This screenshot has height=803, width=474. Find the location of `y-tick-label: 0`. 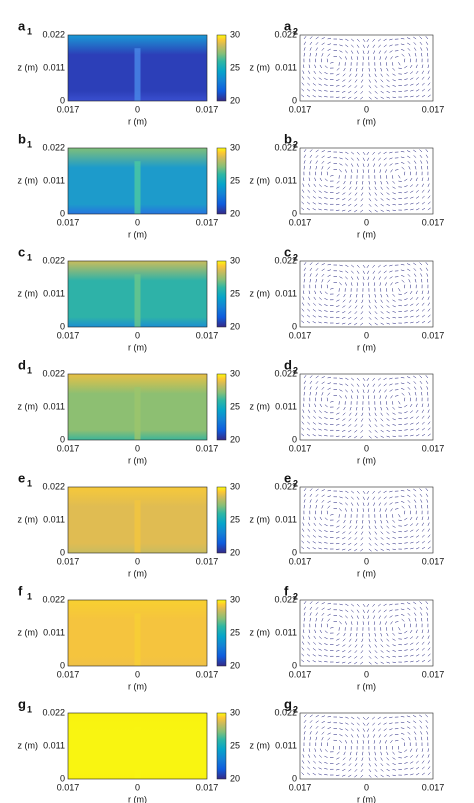

y-tick-label: 0 is located at coordinates (294, 100).